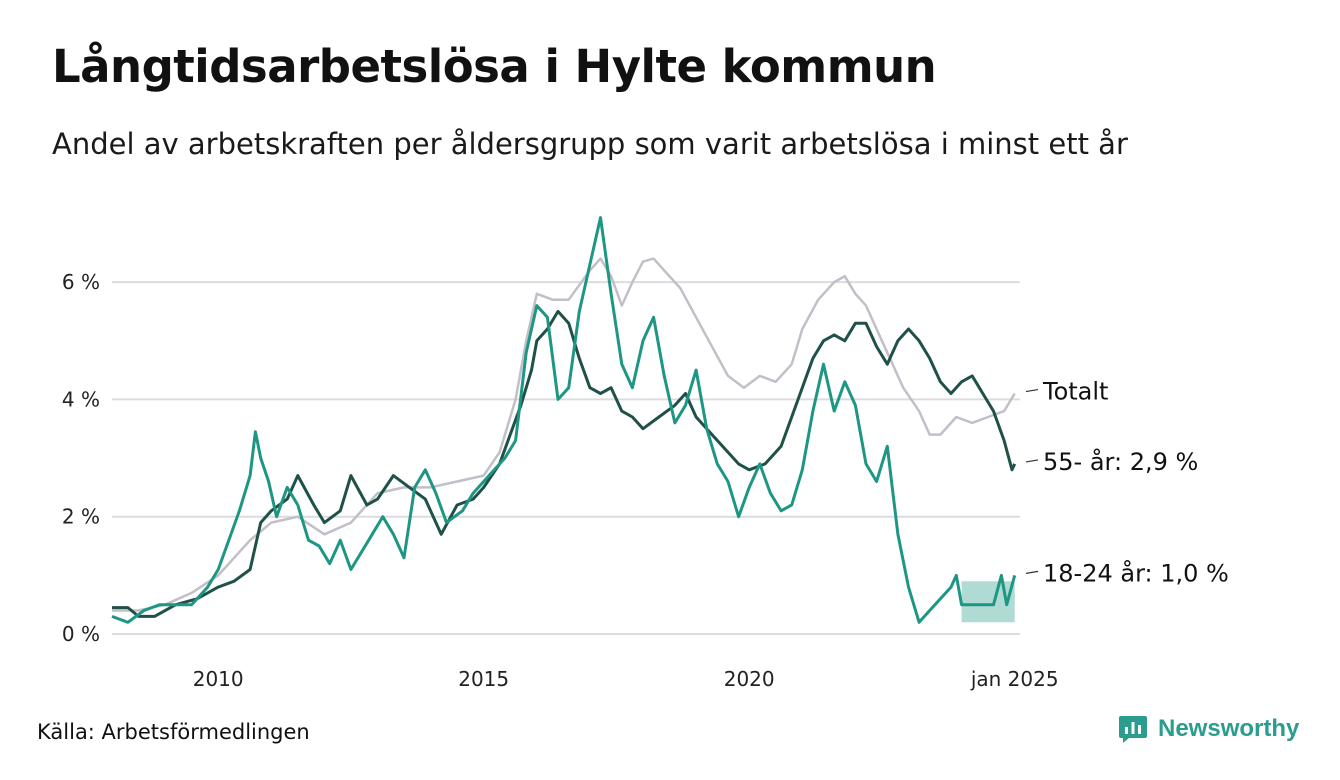  Describe the element at coordinates (81, 458) in the screenshot. I see `y-axis-ticks: 0 % 2 % 4 % 6 %` at that location.